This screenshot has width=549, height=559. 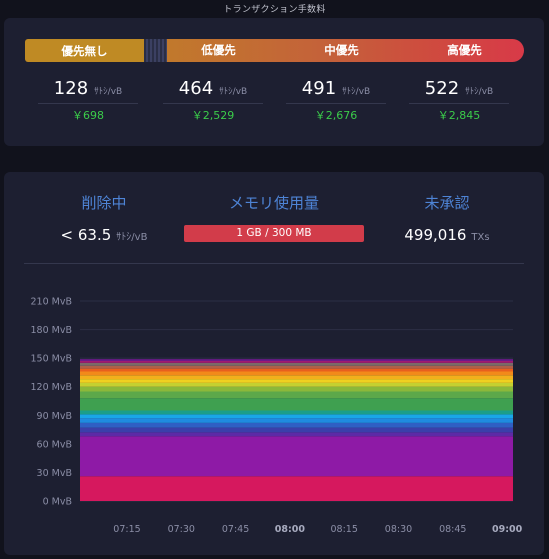 What do you see at coordinates (86, 235) in the screenshot?
I see `purging-value: < 63.5` at bounding box center [86, 235].